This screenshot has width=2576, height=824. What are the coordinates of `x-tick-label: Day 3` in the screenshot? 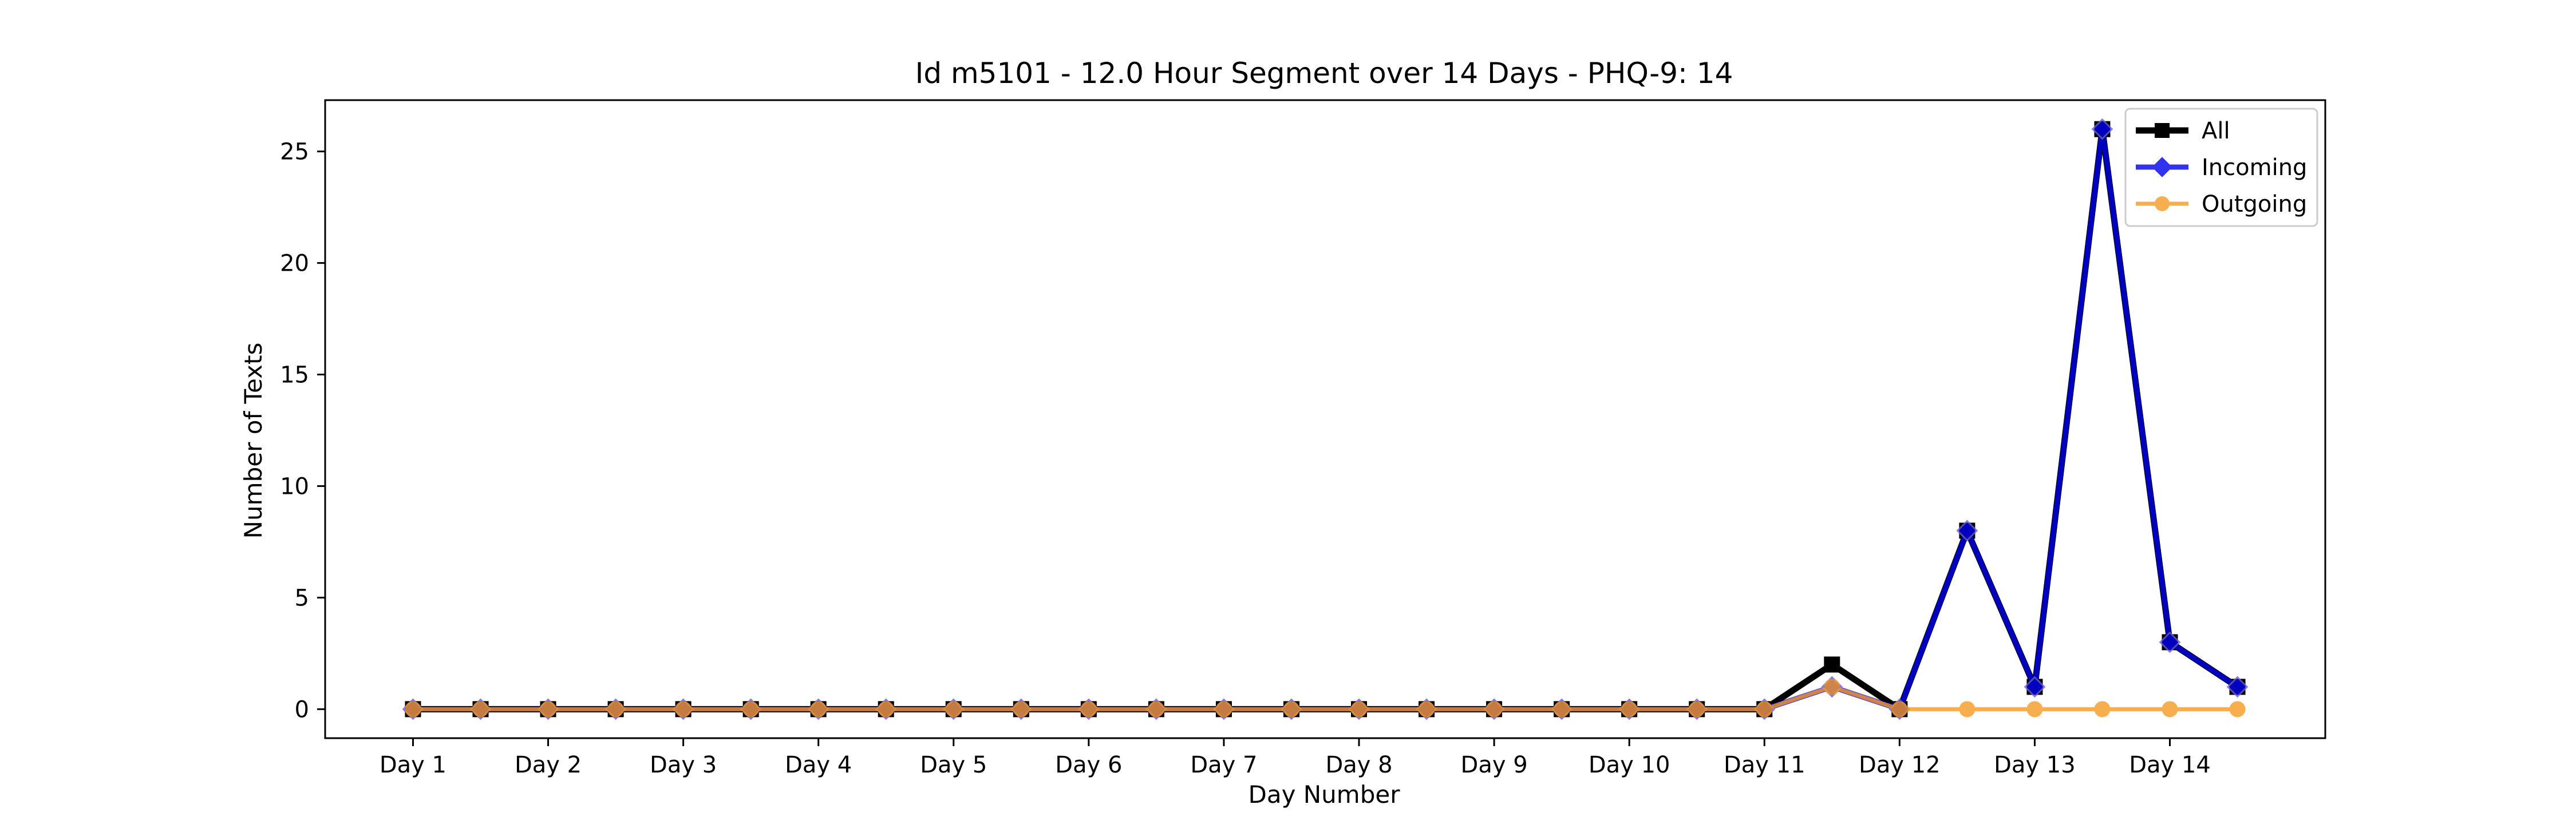 It's located at (683, 765).